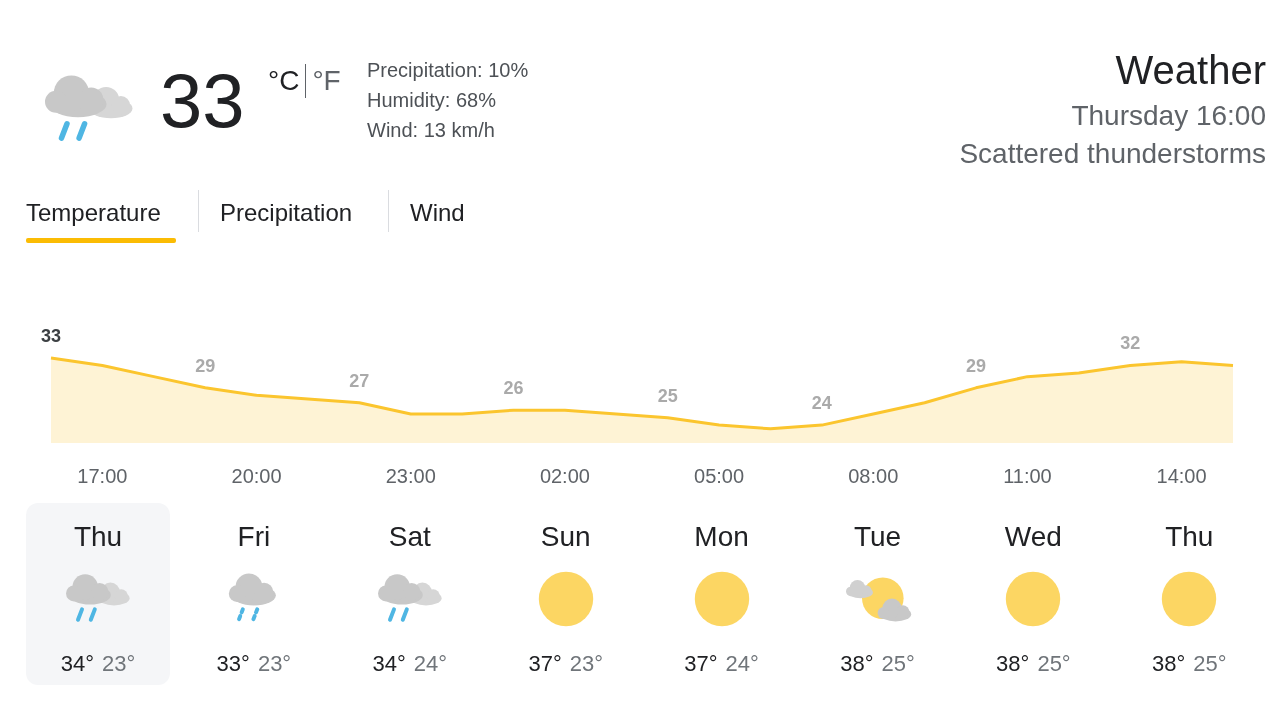 The width and height of the screenshot is (1280, 711). Describe the element at coordinates (284, 81) in the screenshot. I see `text: °C` at that location.